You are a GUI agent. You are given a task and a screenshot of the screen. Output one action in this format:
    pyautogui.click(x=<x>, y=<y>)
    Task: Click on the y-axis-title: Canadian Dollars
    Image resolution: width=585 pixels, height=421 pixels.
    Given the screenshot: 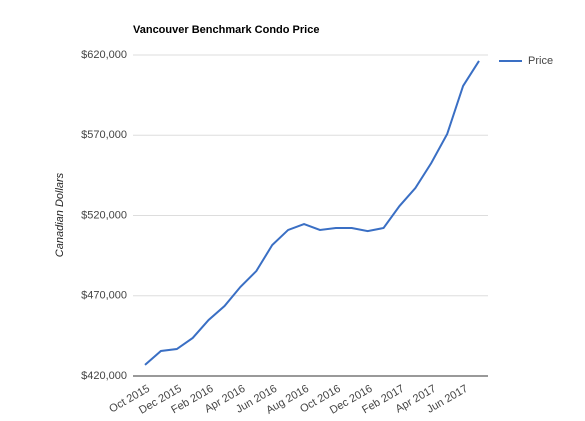 What is the action you would take?
    pyautogui.click(x=60, y=214)
    